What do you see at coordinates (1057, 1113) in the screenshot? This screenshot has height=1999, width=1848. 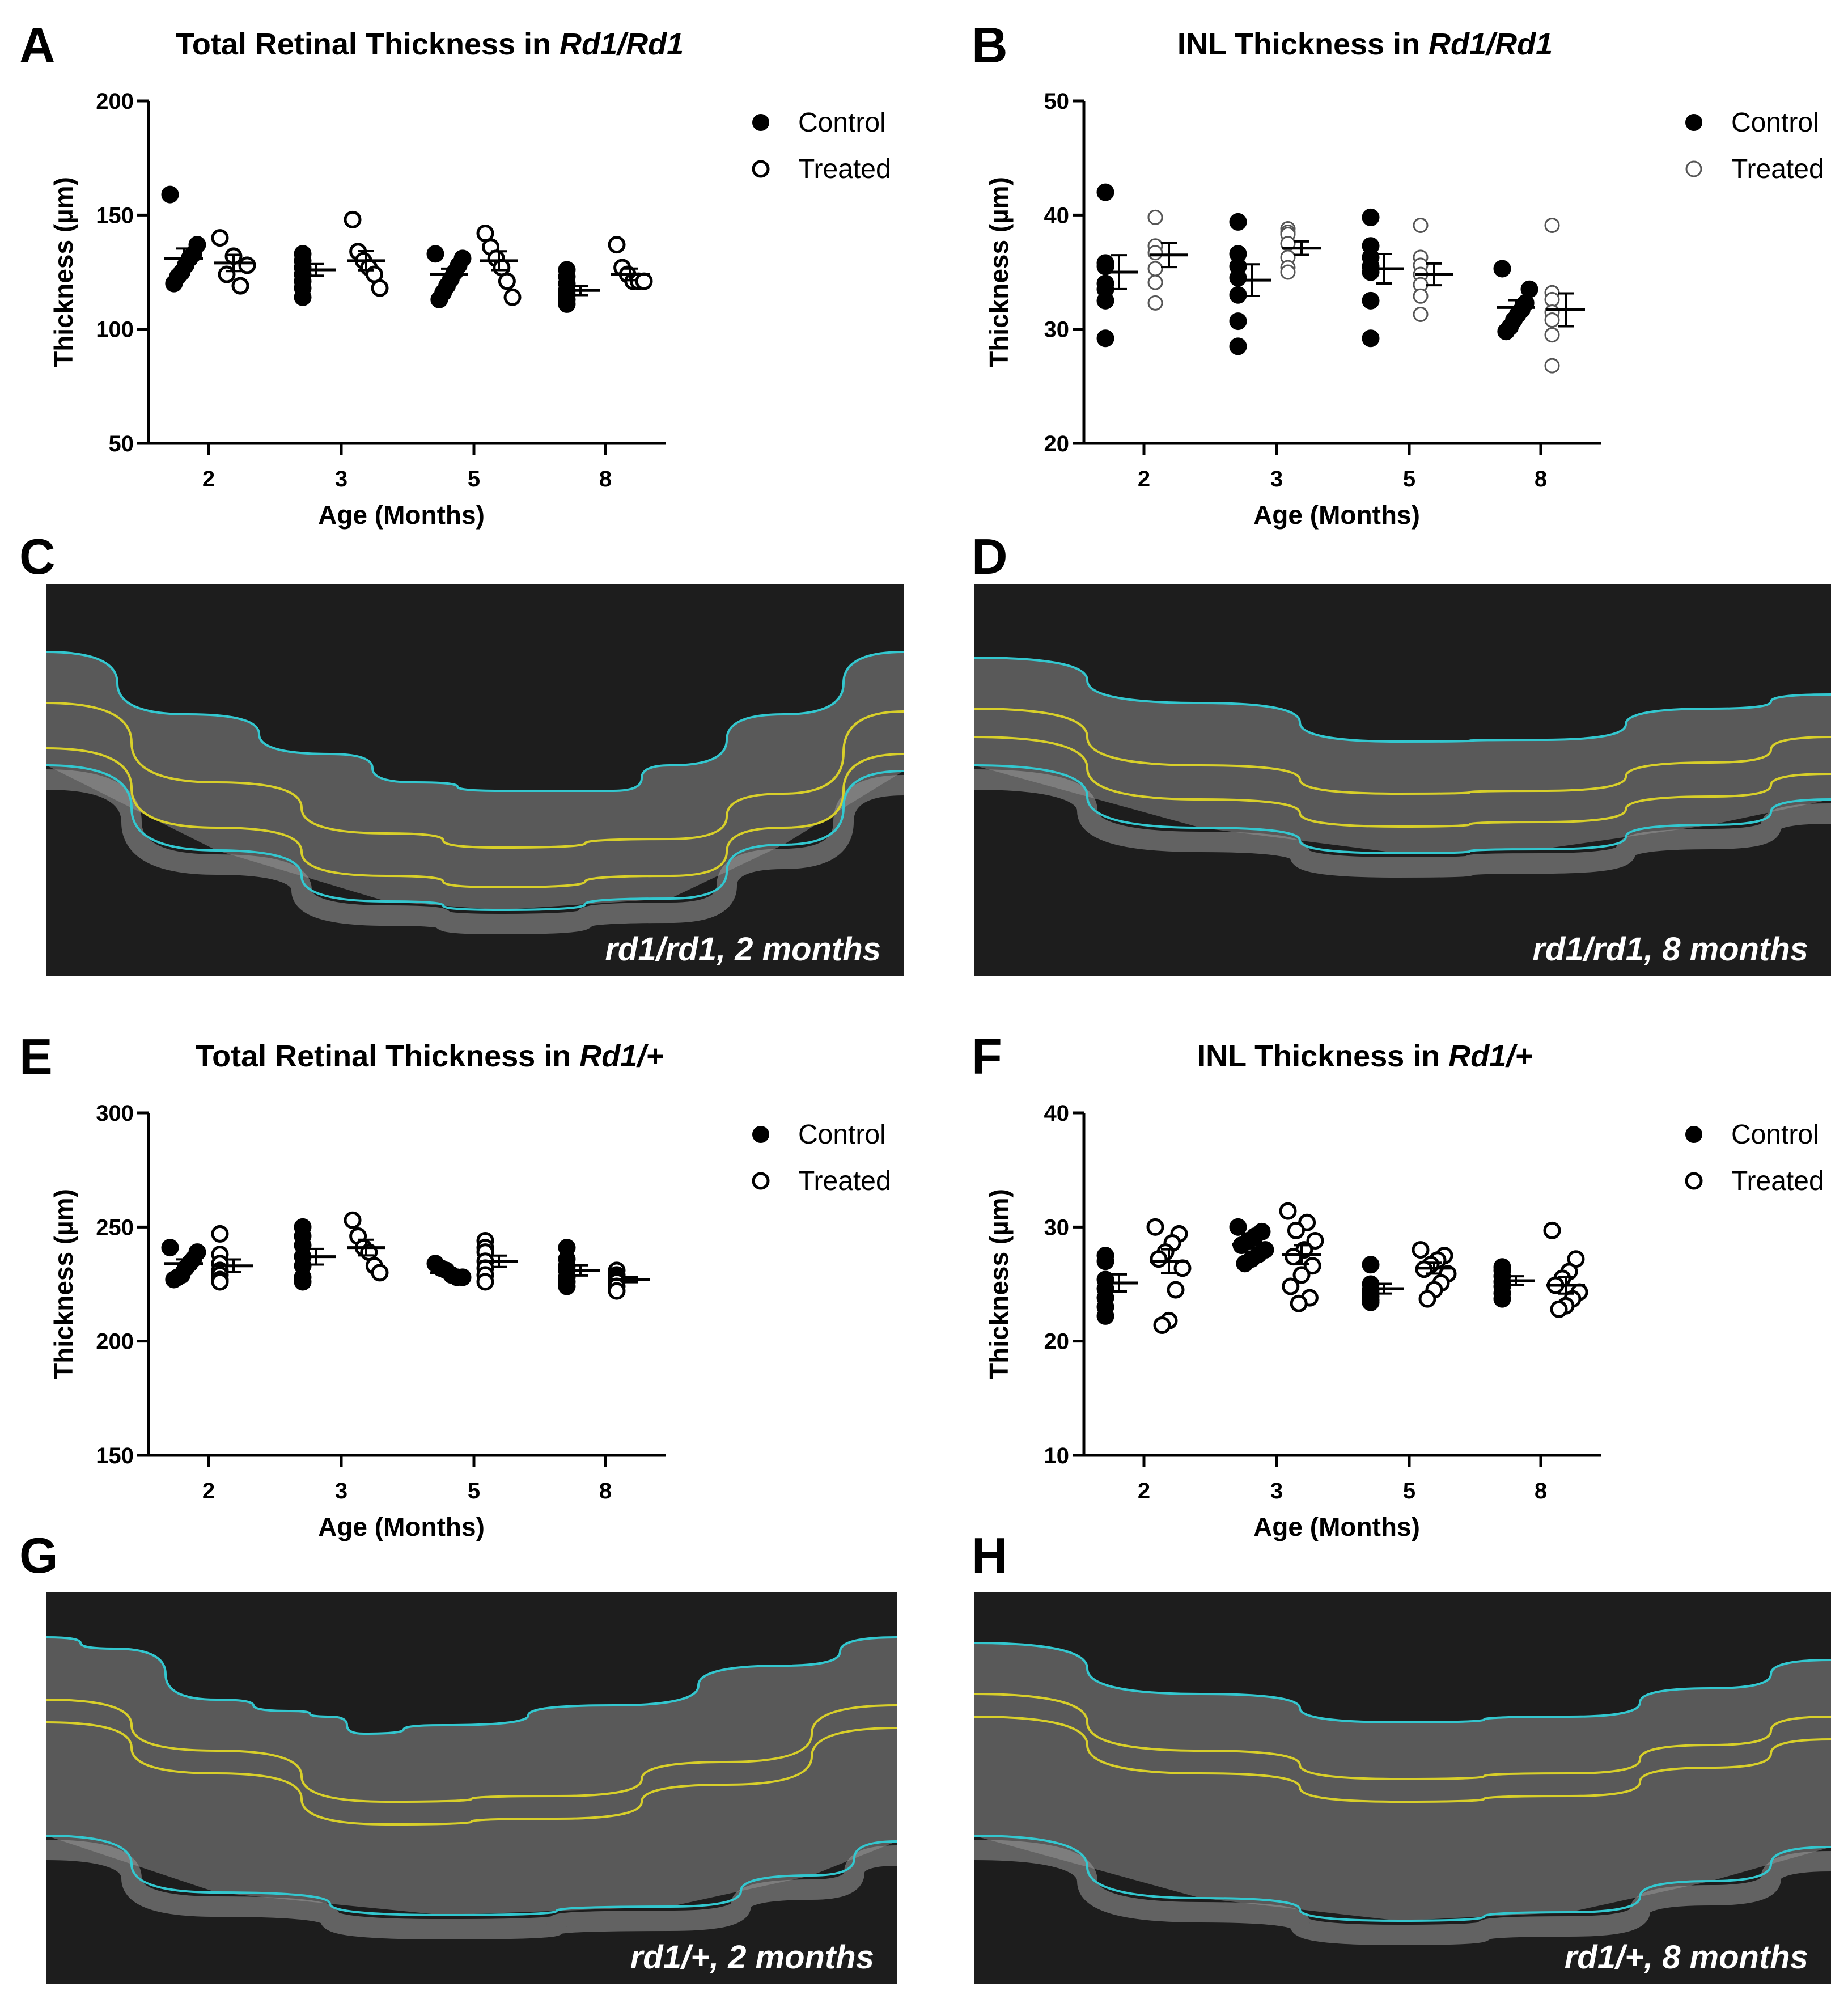 I see `y-tick-label: 40` at bounding box center [1057, 1113].